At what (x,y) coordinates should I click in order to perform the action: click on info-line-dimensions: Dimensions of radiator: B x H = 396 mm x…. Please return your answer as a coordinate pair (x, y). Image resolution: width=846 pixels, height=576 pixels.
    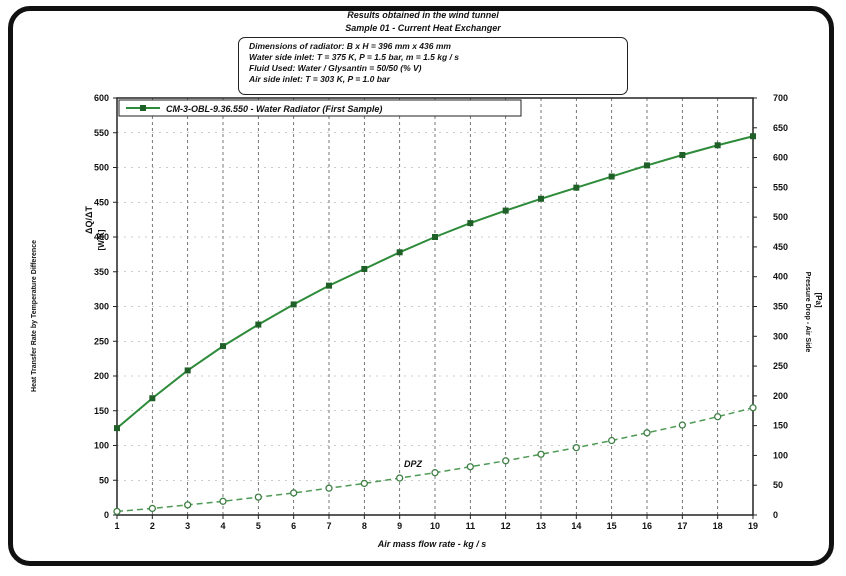
    Looking at the image, I should click on (350, 46).